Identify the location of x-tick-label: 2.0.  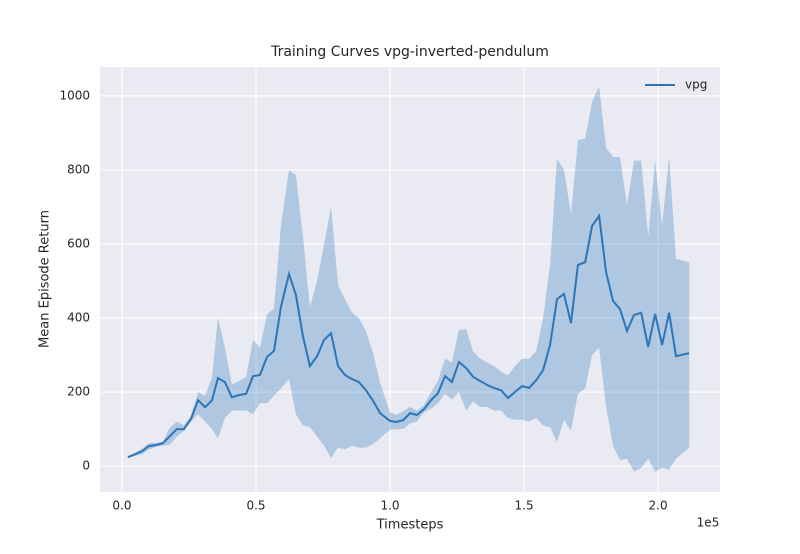
(658, 506).